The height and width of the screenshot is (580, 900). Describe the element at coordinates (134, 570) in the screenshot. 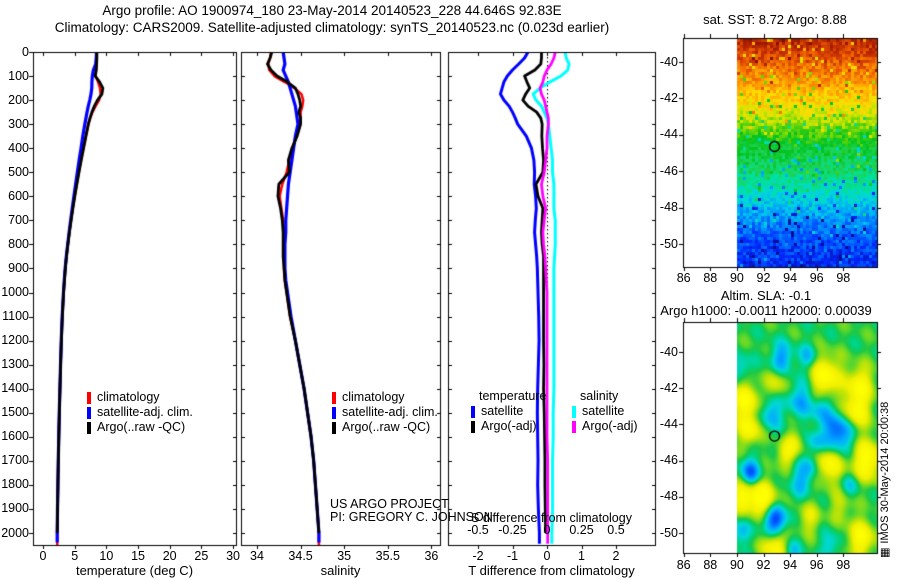

I see `temperature-axis-label: temperature (deg C)` at that location.